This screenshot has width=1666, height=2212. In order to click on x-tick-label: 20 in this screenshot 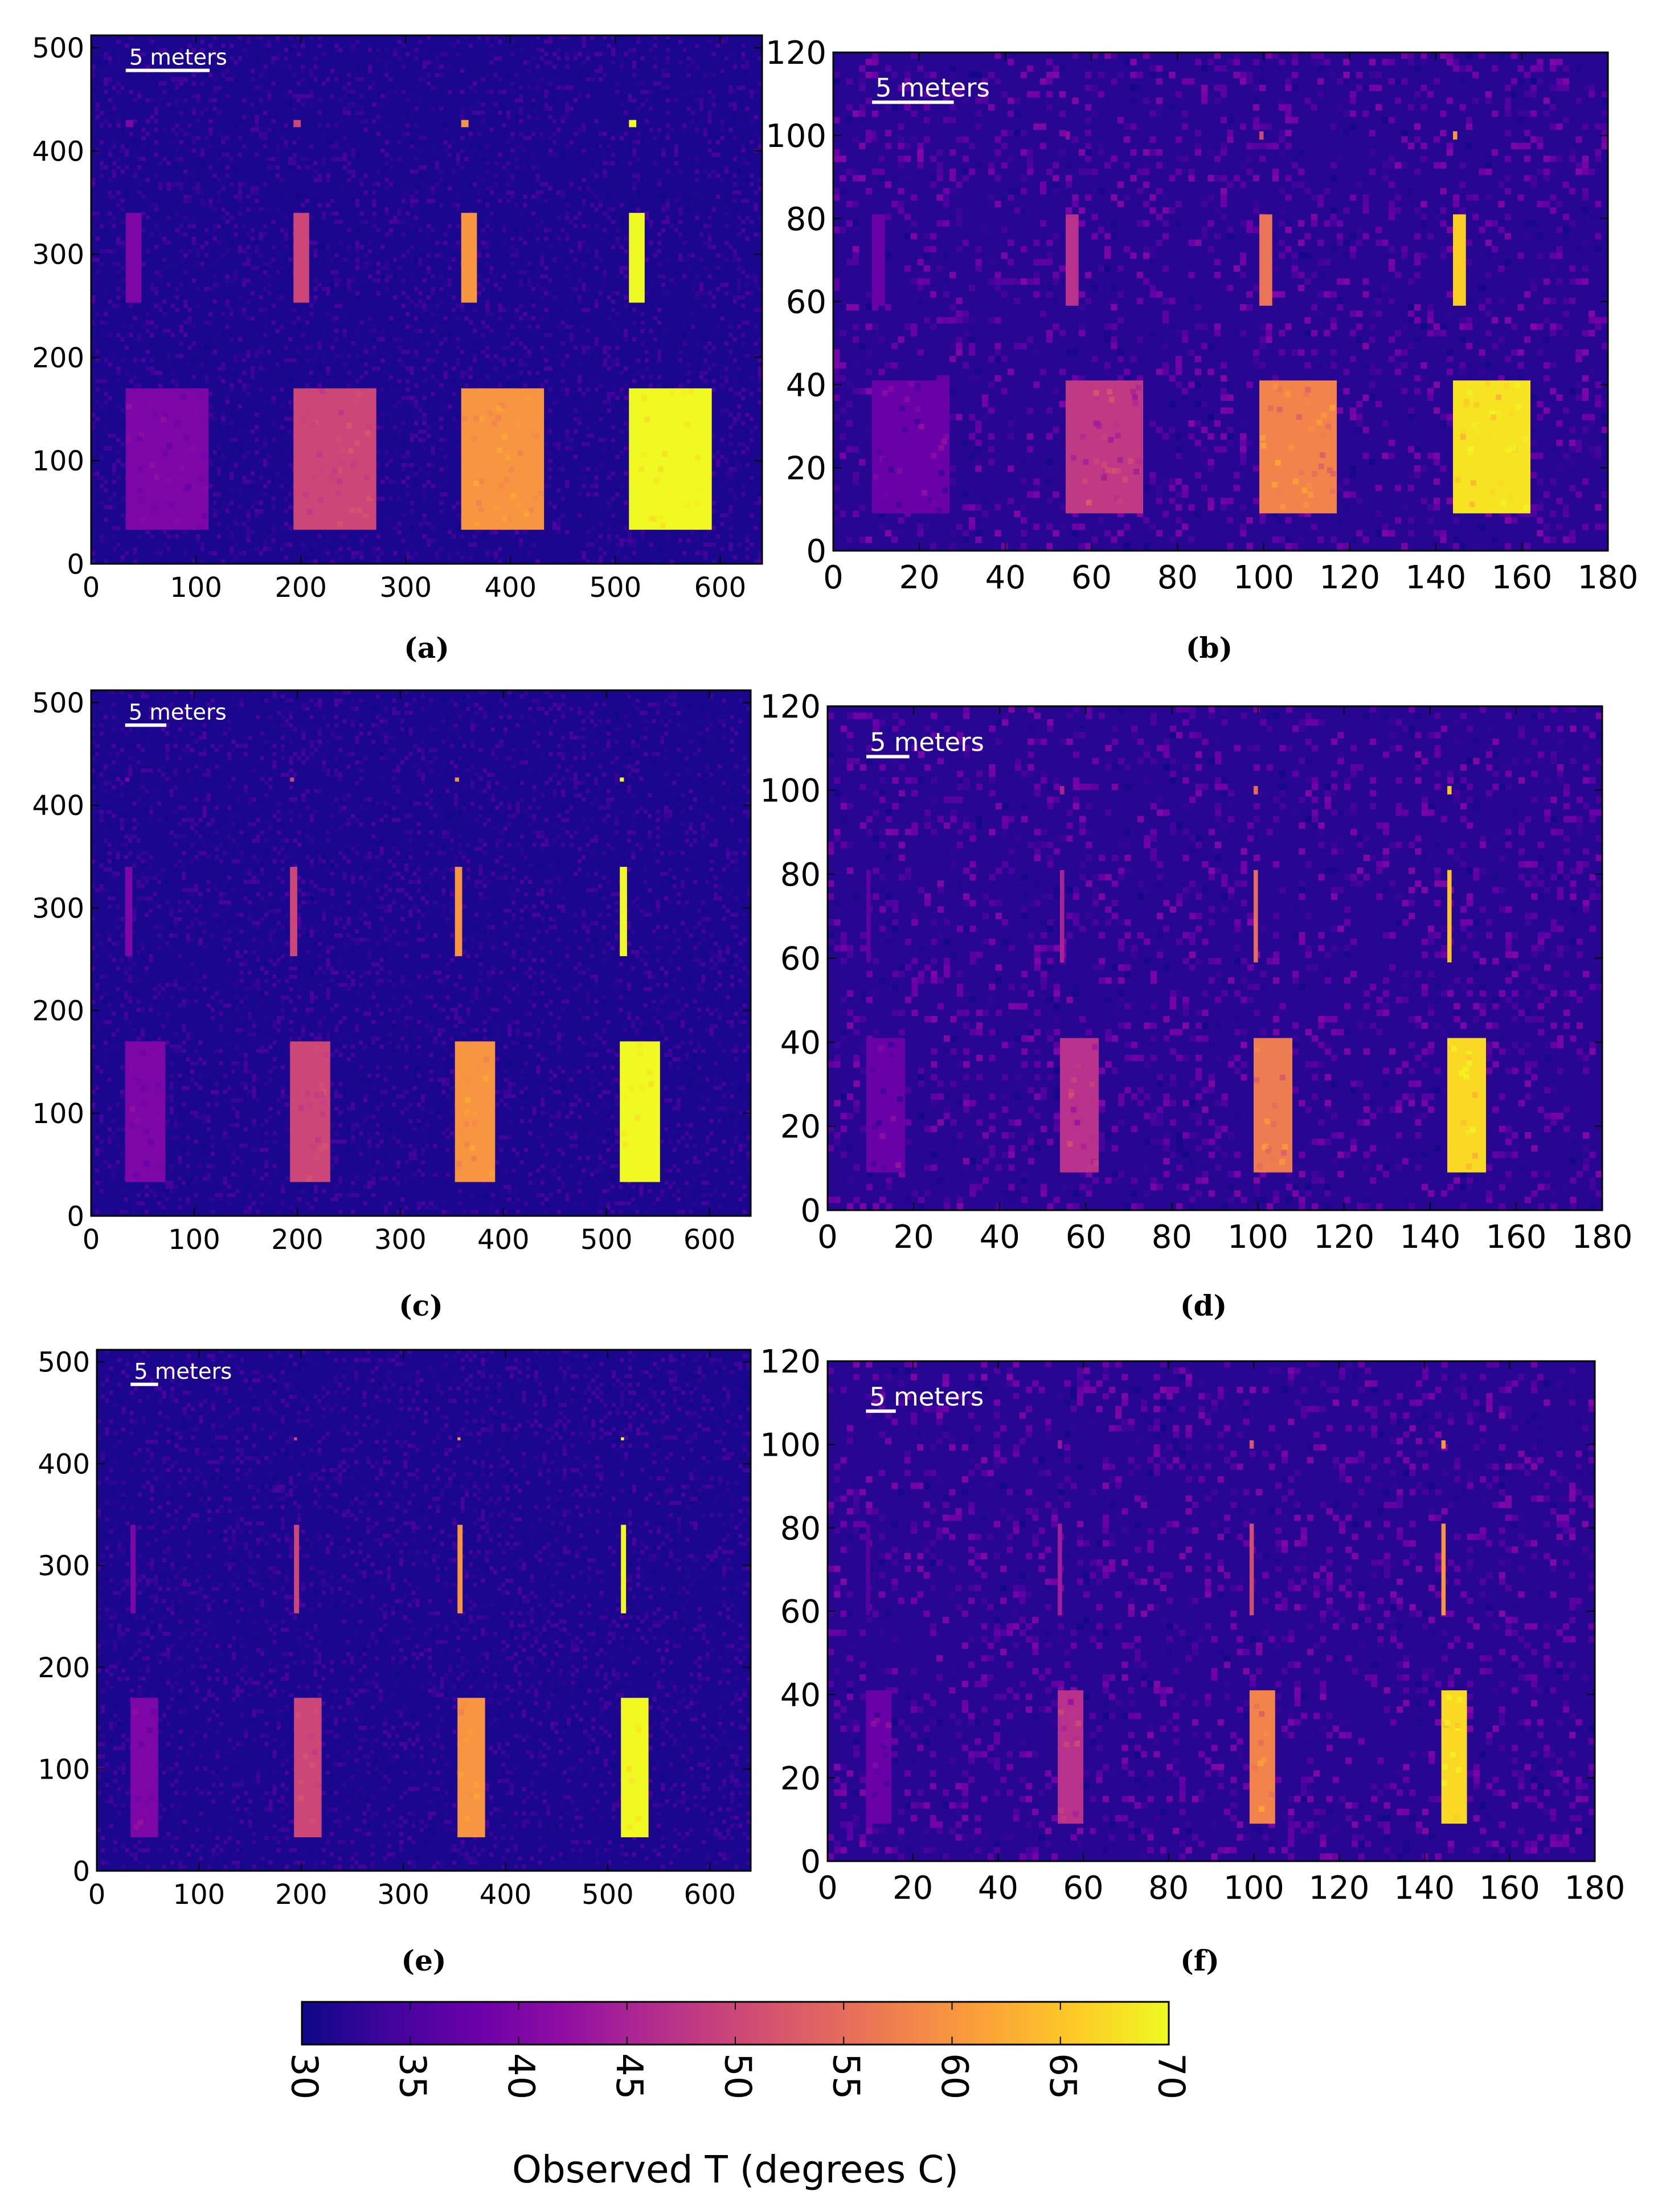, I will do `click(913, 1237)`.